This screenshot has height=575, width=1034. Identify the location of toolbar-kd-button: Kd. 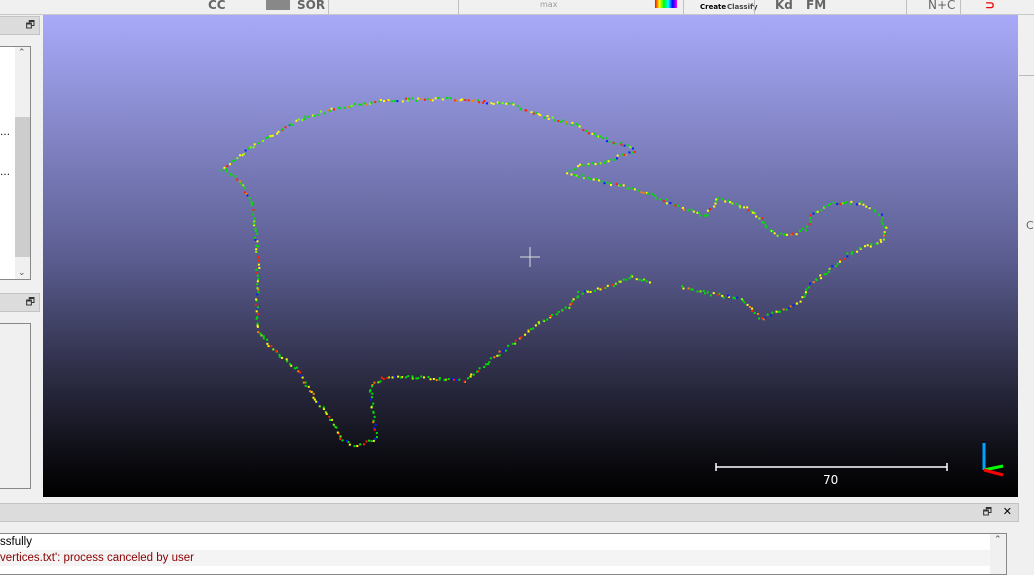
(784, 6).